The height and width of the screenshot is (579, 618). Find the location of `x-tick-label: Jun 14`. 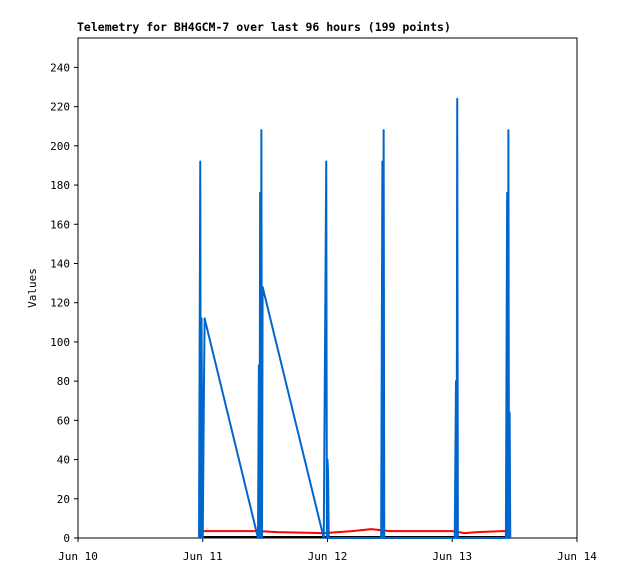

x-tick-label: Jun 14 is located at coordinates (577, 556).